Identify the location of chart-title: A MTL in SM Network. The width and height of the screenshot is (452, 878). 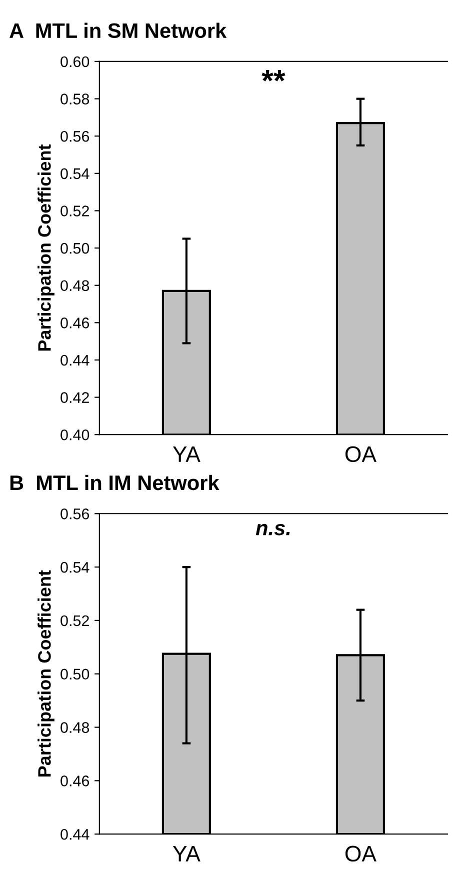
(118, 30).